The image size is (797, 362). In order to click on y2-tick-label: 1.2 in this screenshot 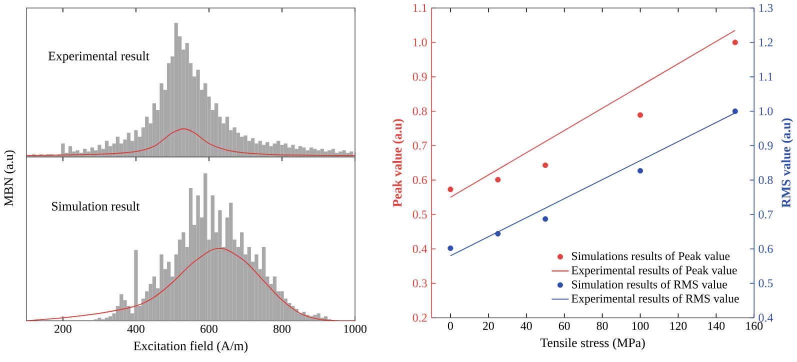, I will do `click(766, 42)`.